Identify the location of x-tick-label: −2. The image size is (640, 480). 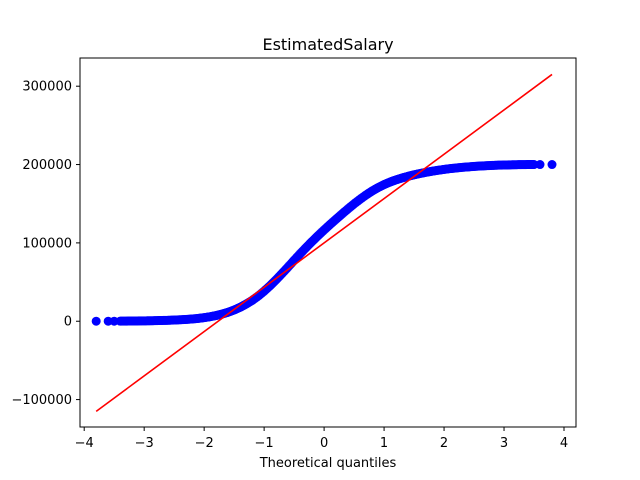
(204, 443).